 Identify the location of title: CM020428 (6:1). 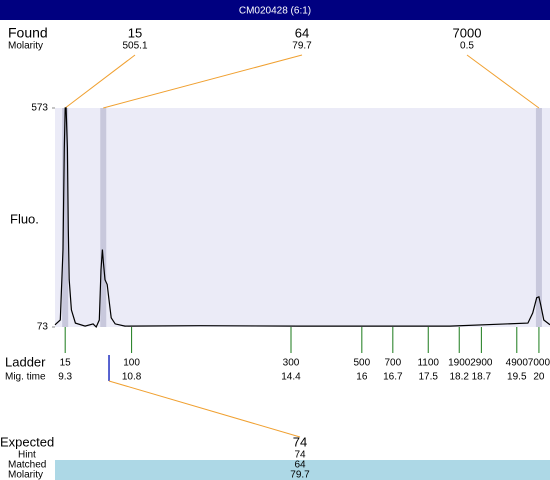
(275, 11).